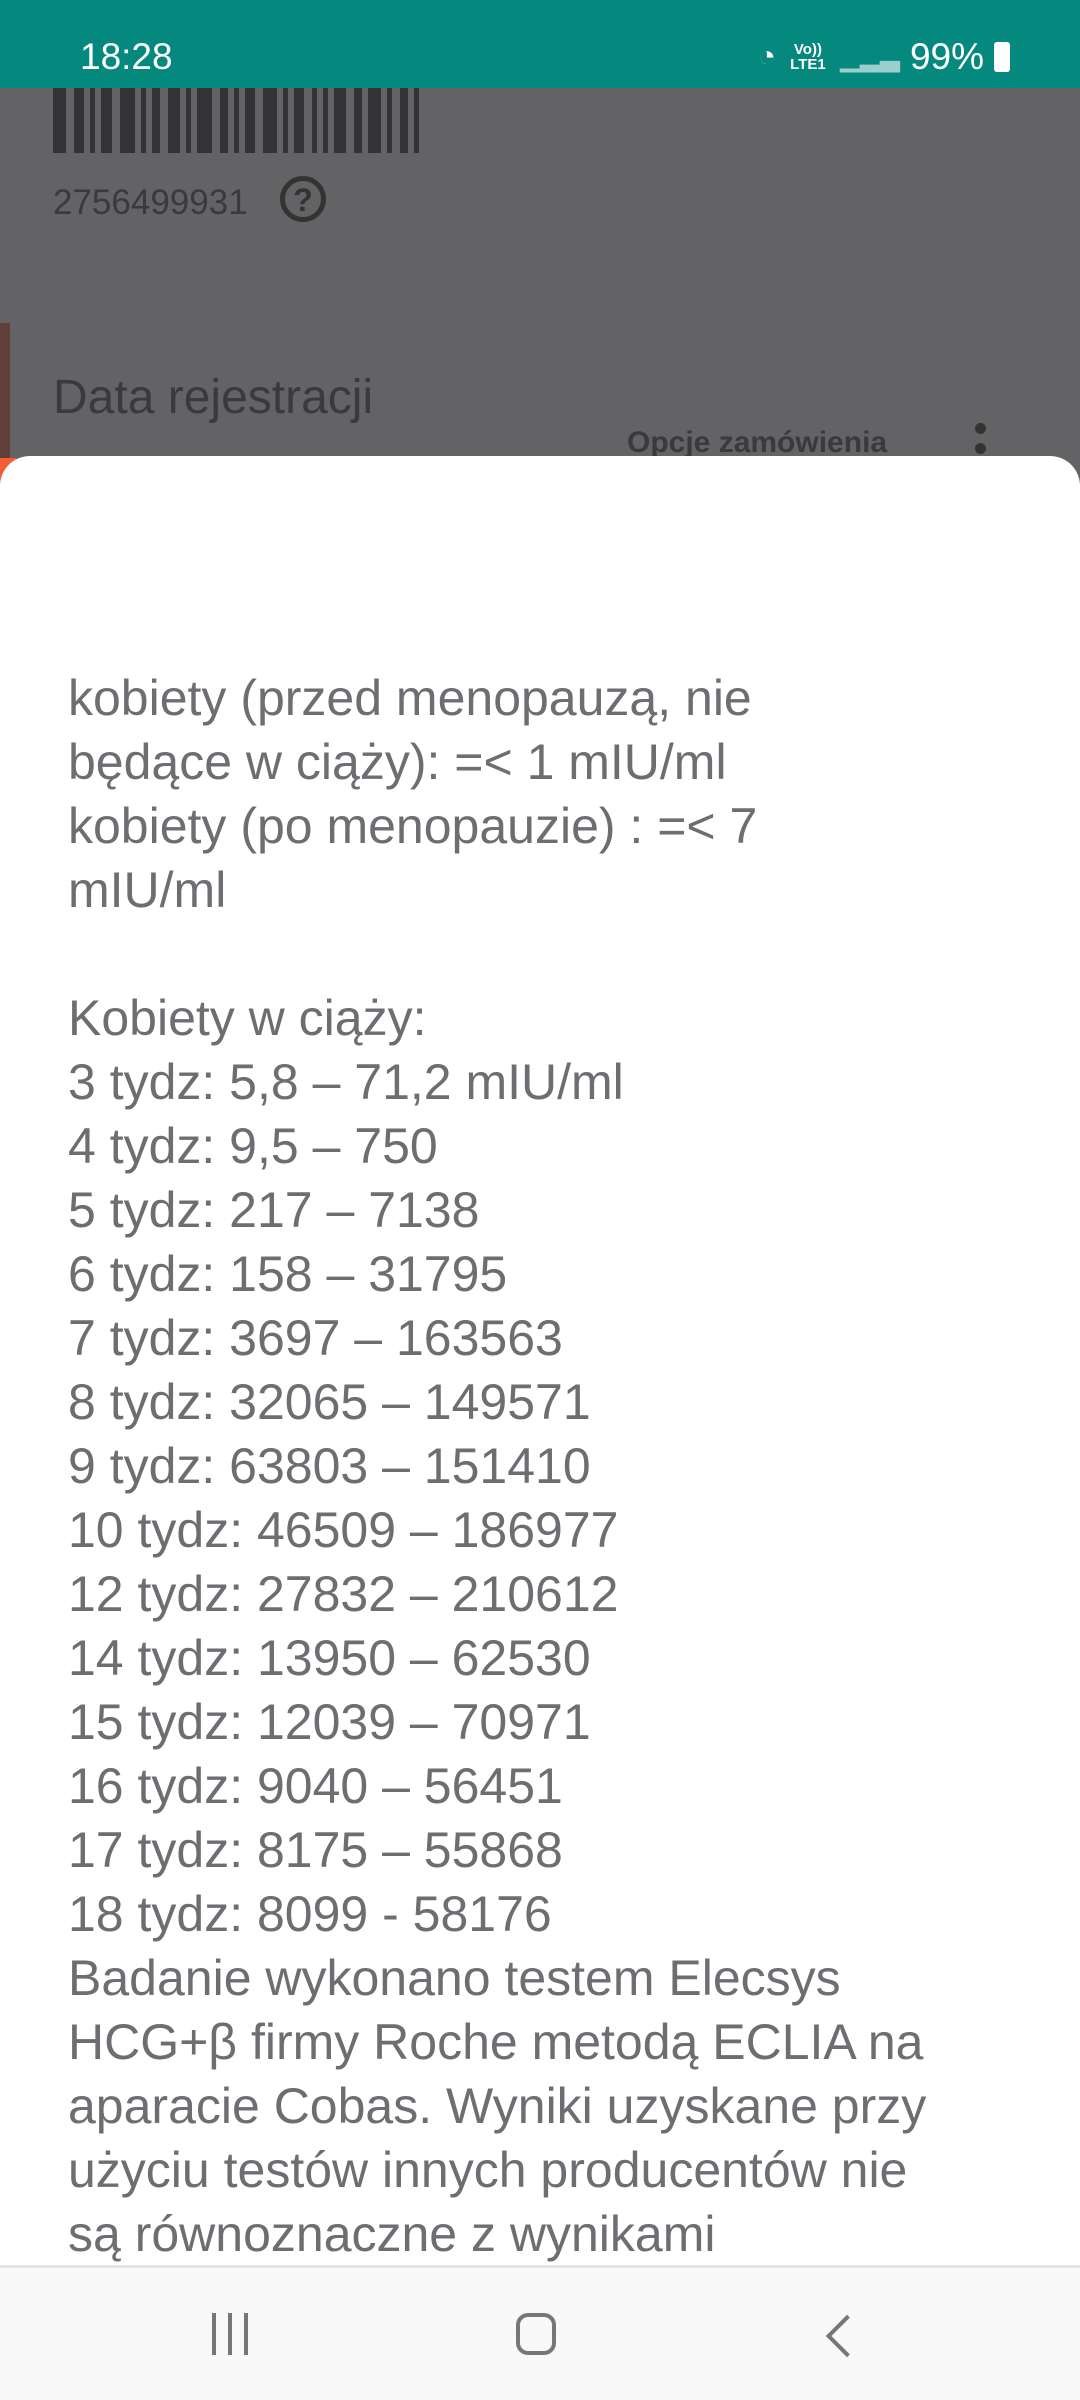  What do you see at coordinates (126, 56) in the screenshot?
I see `status-time: 18:28` at bounding box center [126, 56].